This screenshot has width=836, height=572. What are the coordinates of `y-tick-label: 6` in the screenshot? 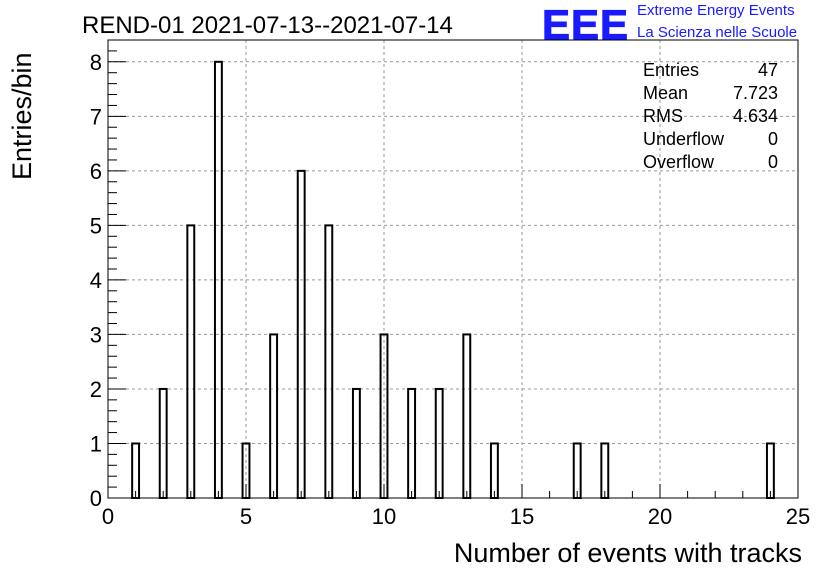 It's located at (96, 171).